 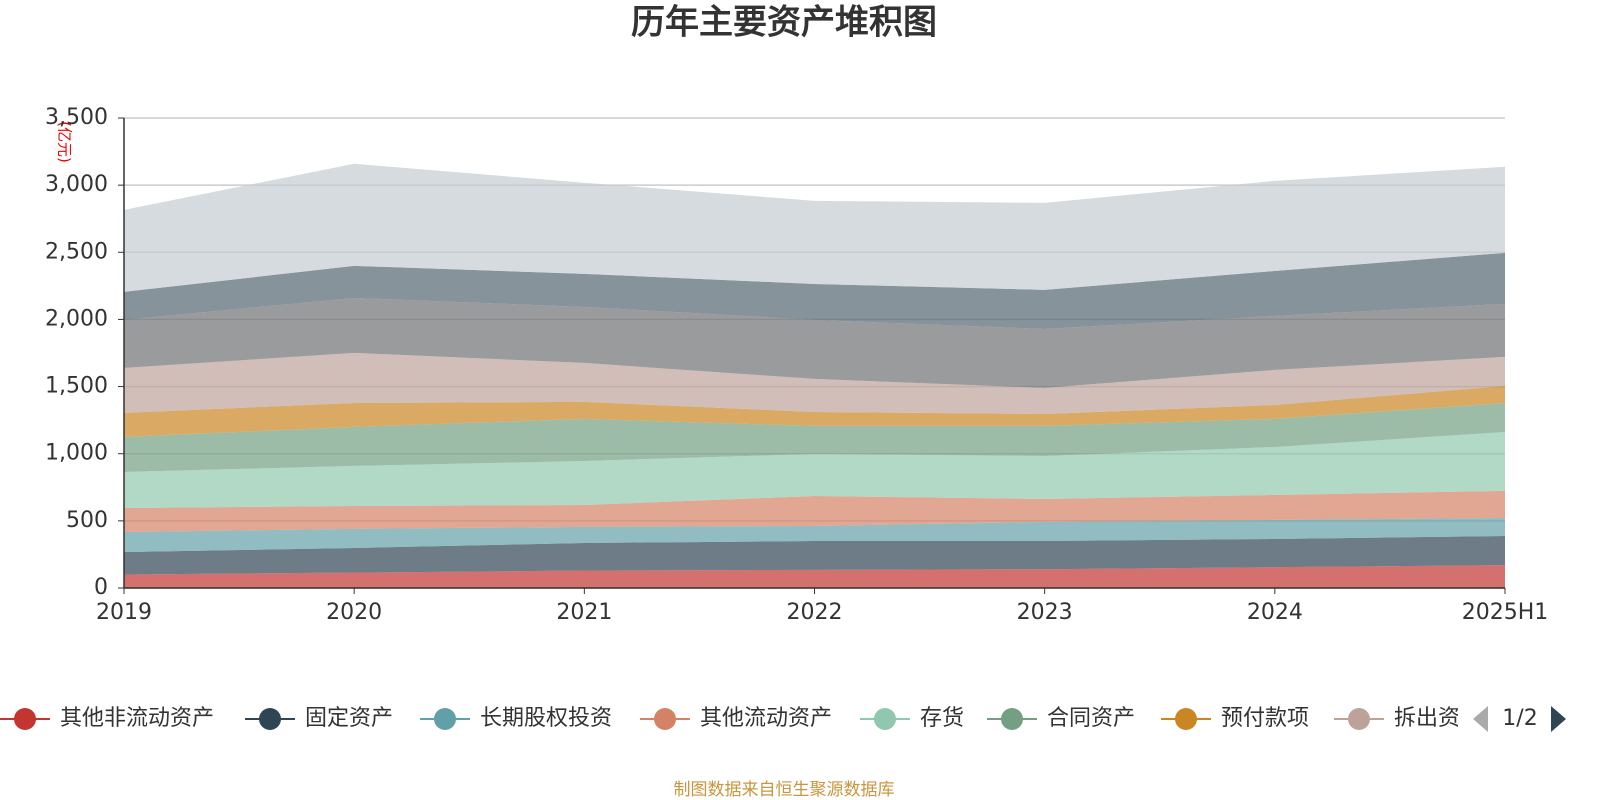 I want to click on x-tick-label: 2020, so click(x=354, y=612).